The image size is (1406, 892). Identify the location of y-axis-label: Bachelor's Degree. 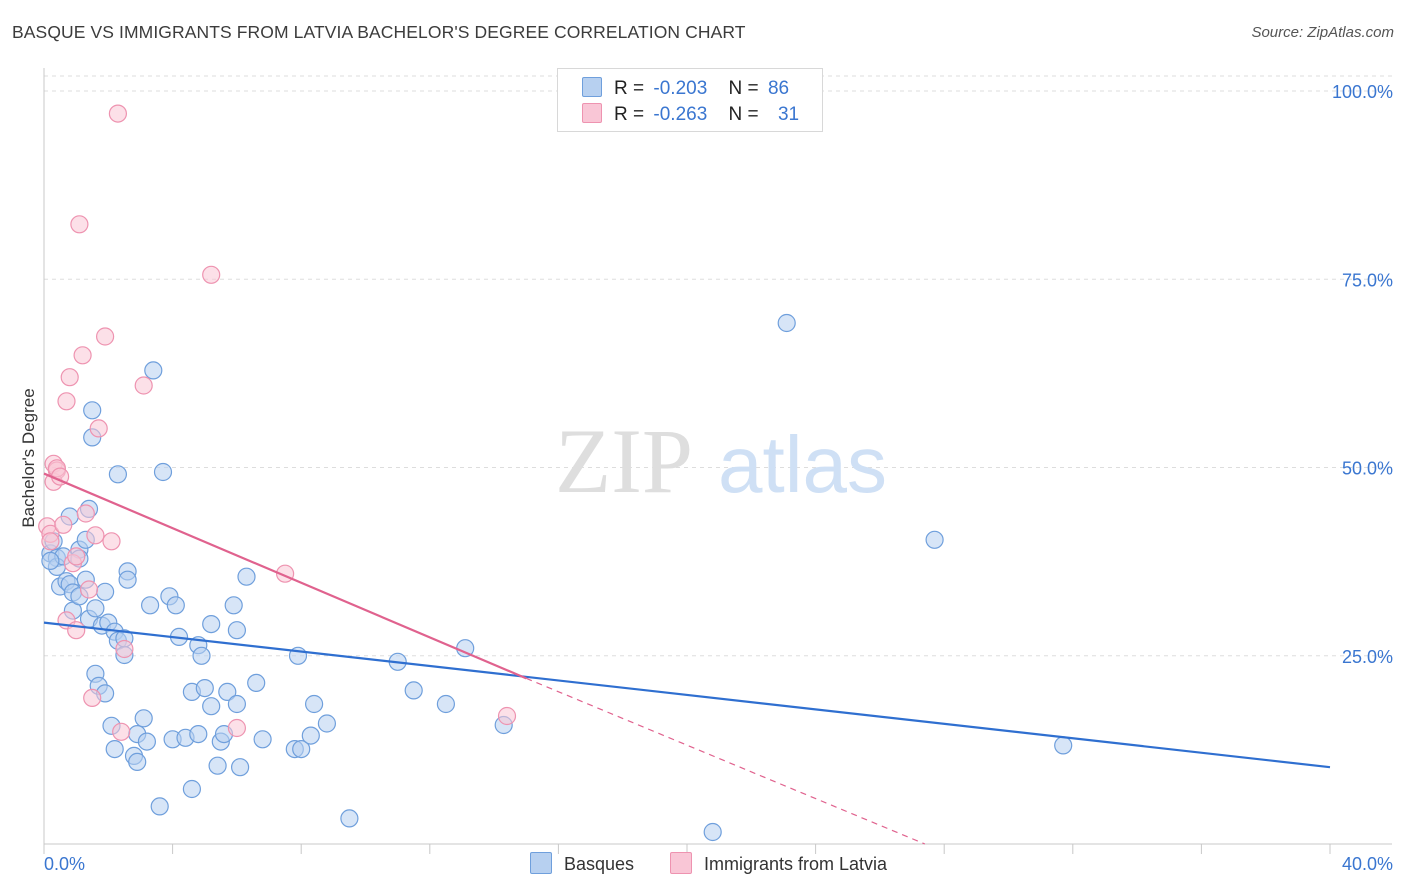
(28, 457).